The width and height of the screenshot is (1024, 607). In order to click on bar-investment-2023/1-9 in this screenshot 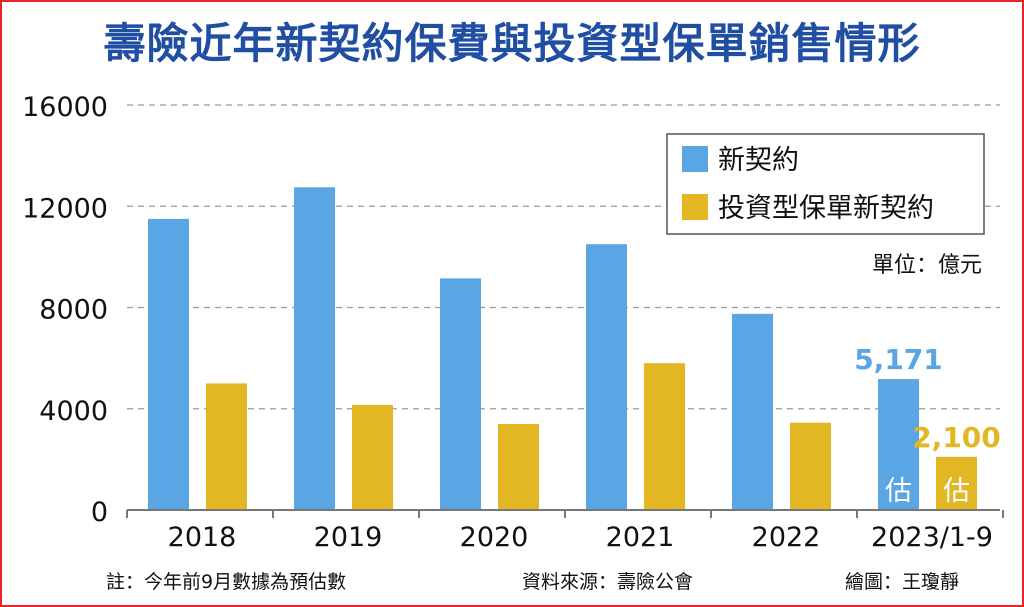, I will do `click(956, 483)`.